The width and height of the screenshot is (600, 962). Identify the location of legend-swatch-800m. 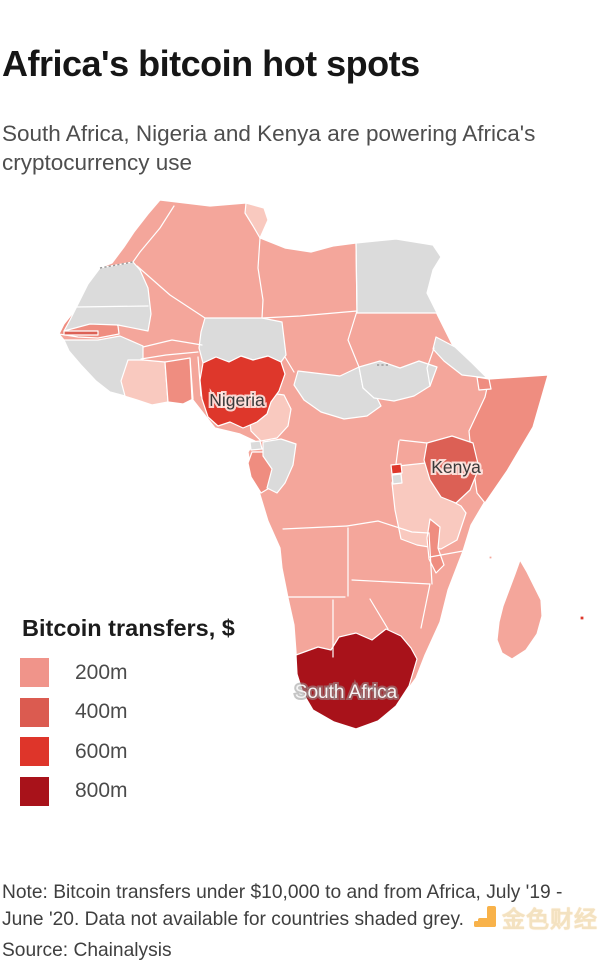
(34, 791).